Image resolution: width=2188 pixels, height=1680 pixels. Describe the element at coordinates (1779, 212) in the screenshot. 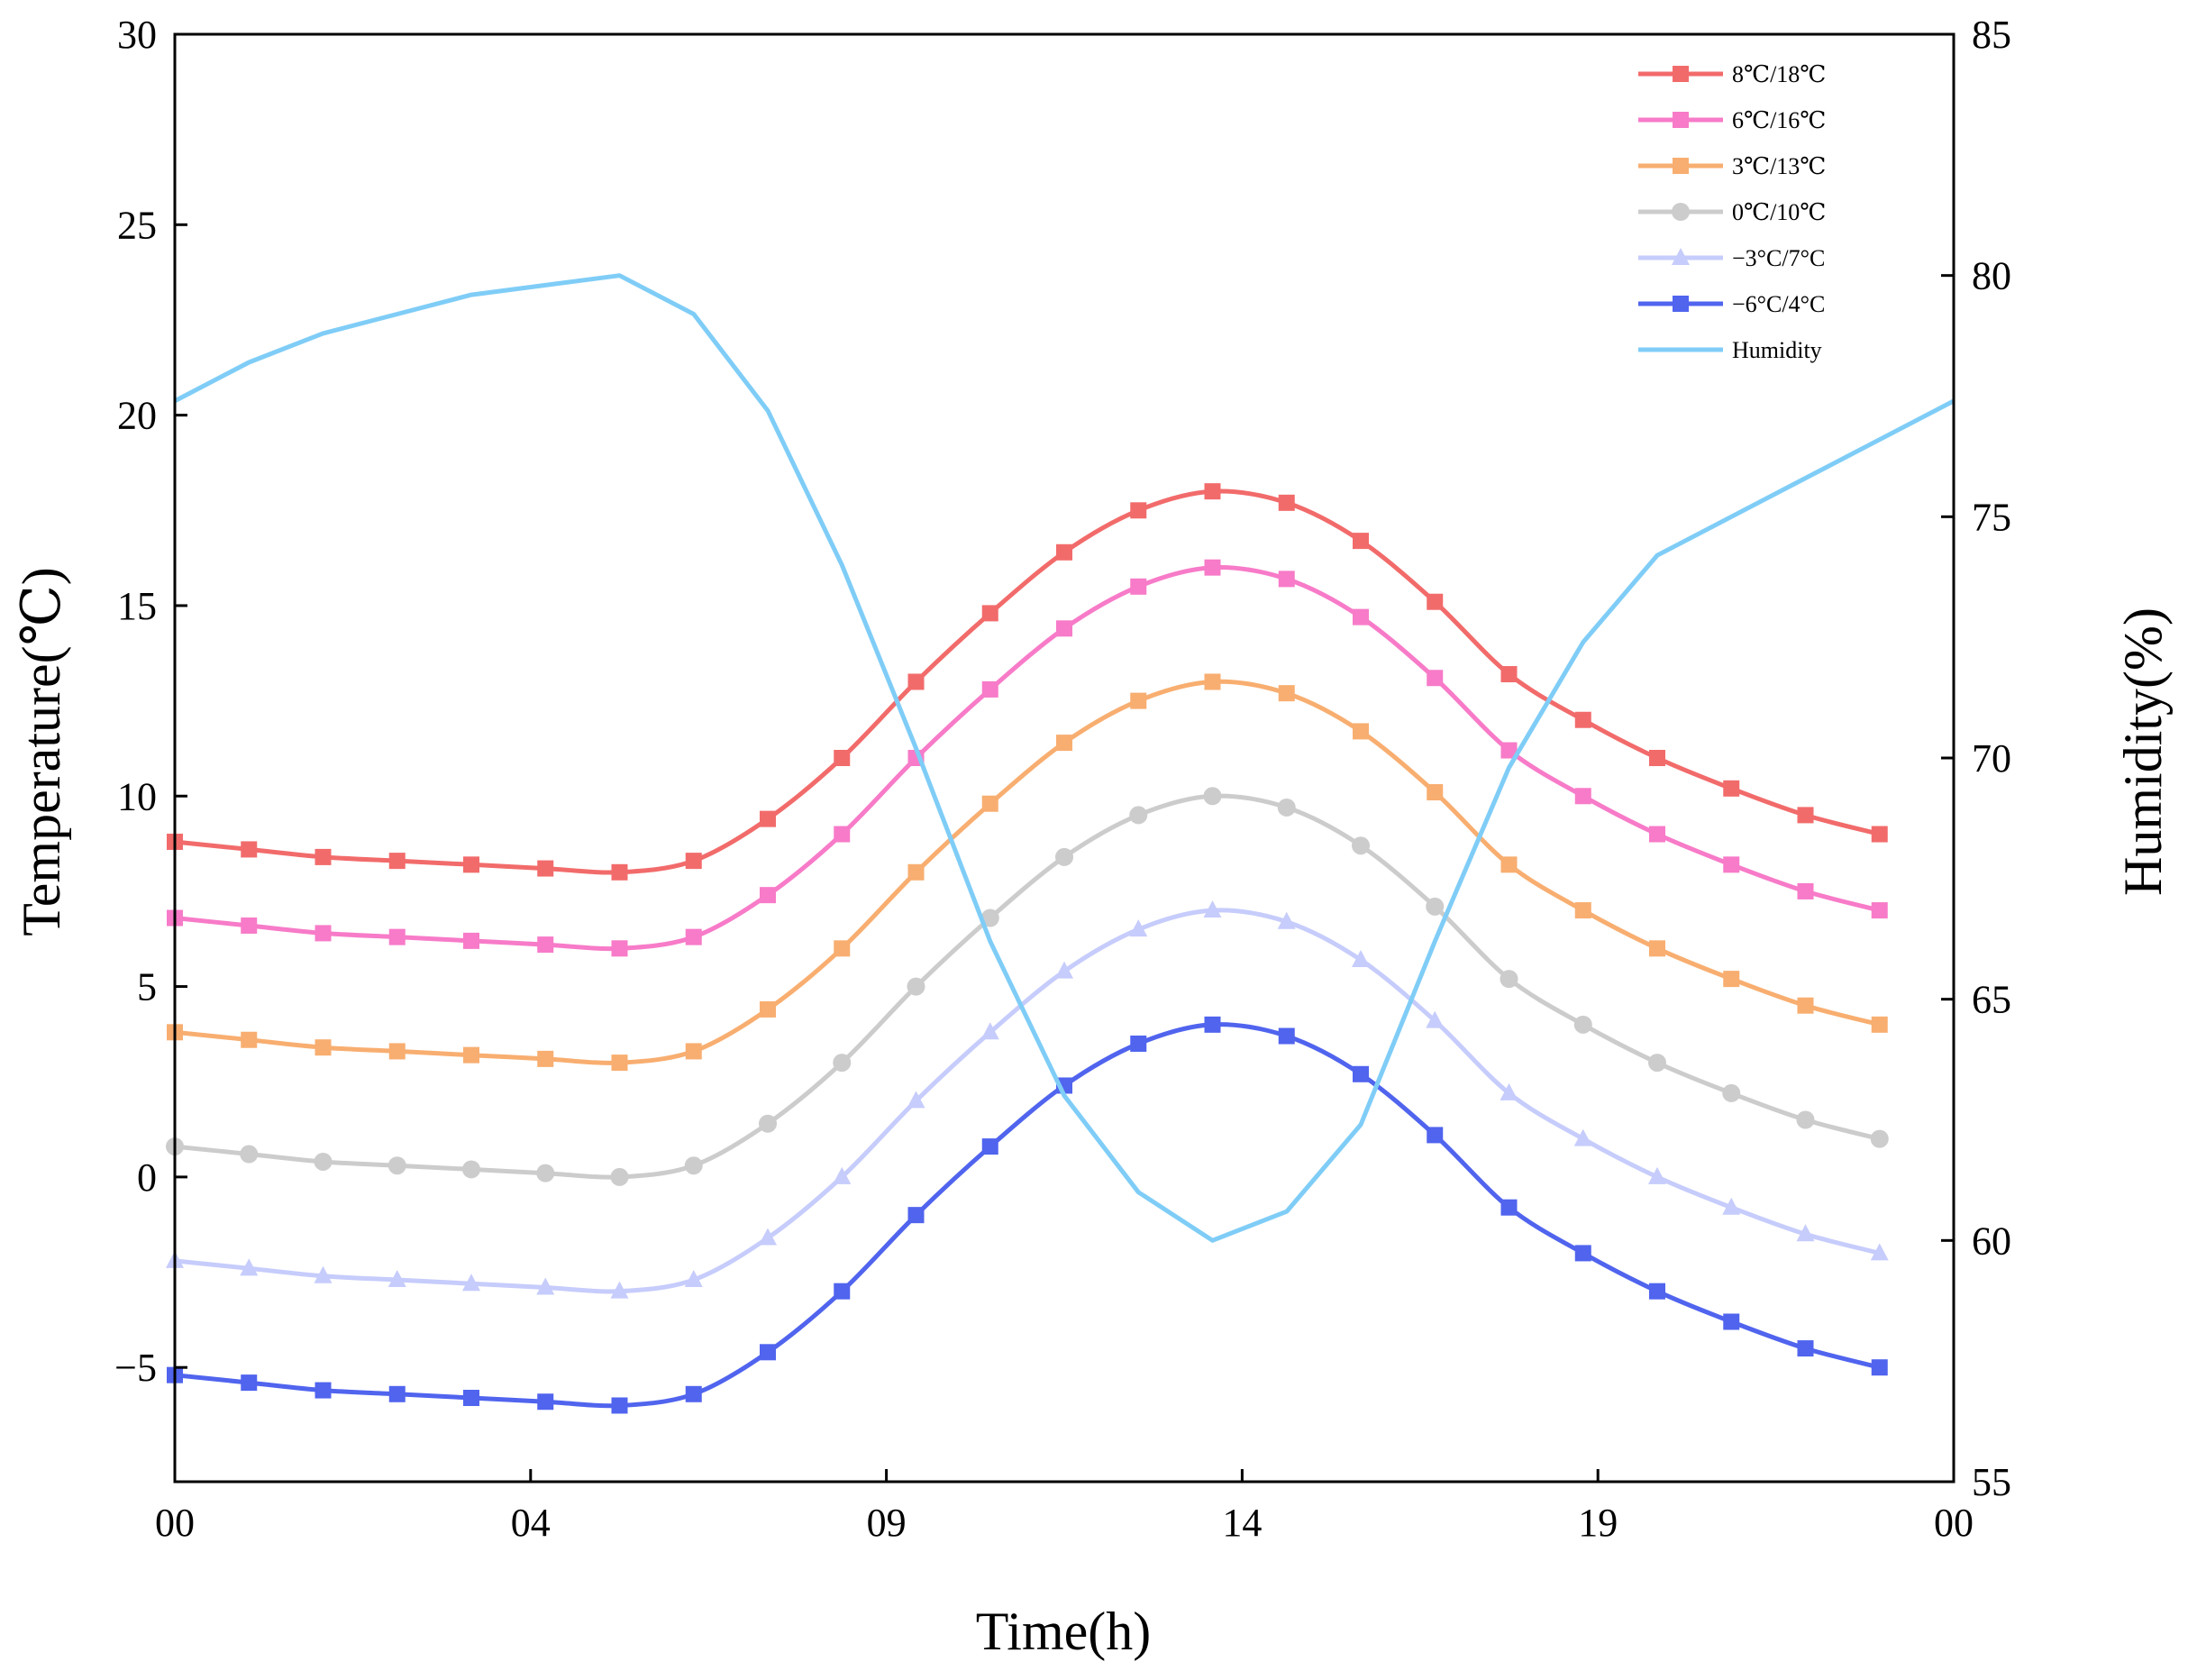

I see `legend-label: 0℃/10℃` at that location.